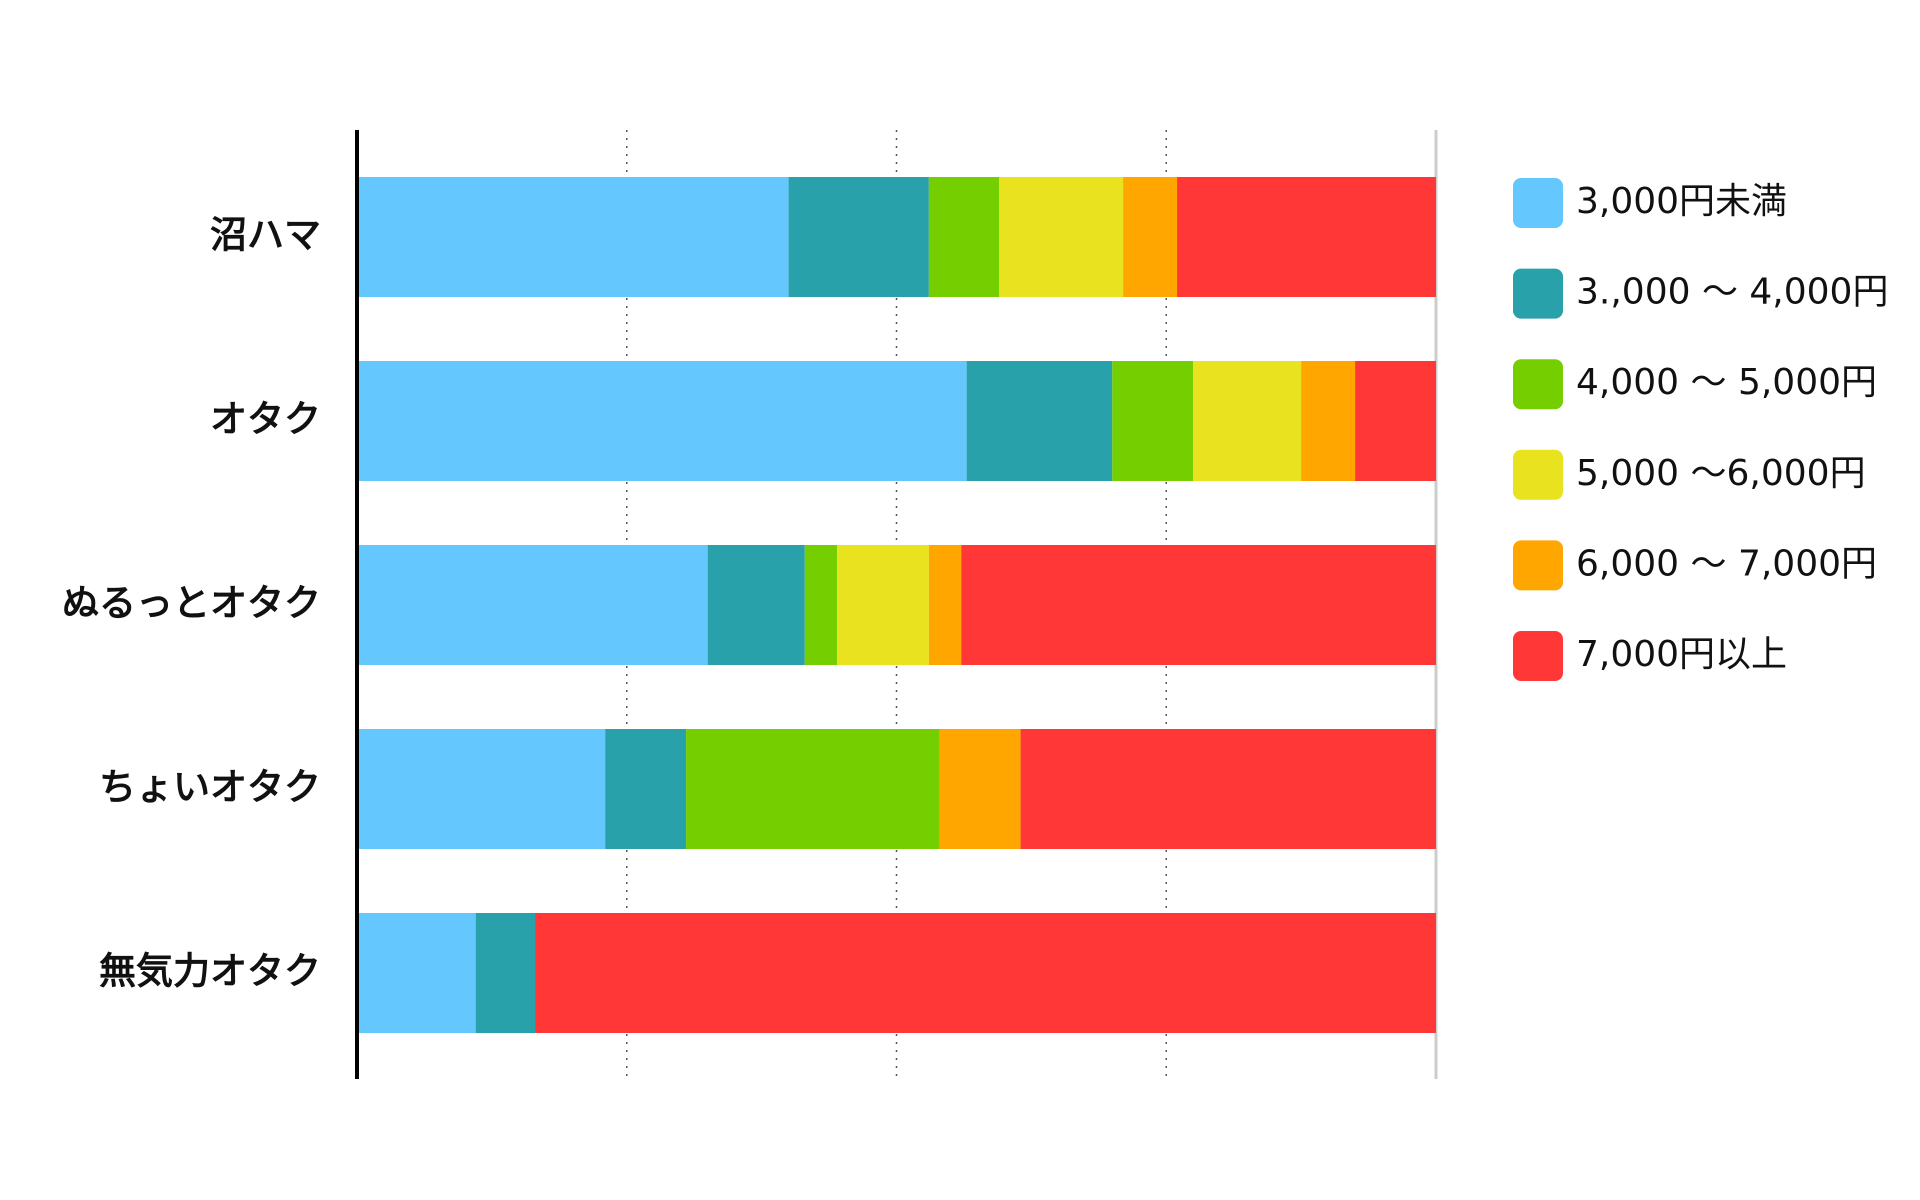  Describe the element at coordinates (191, 603) in the screenshot. I see `category-label: ぬるっとオタク` at that location.